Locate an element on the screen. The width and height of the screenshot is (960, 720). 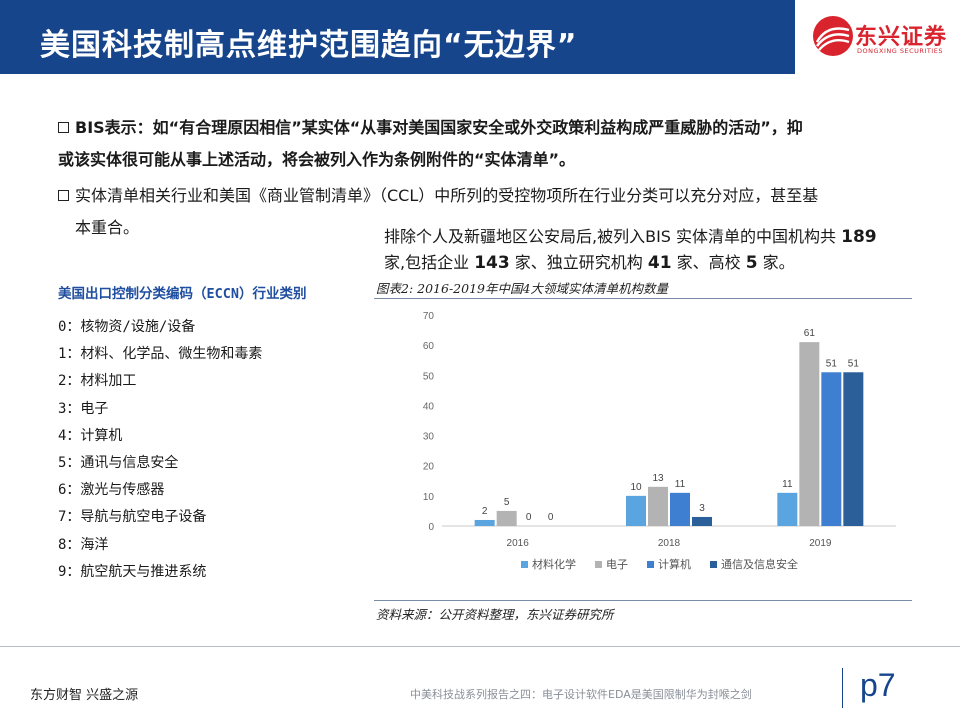
x-tick-label: 2018 is located at coordinates (669, 543).